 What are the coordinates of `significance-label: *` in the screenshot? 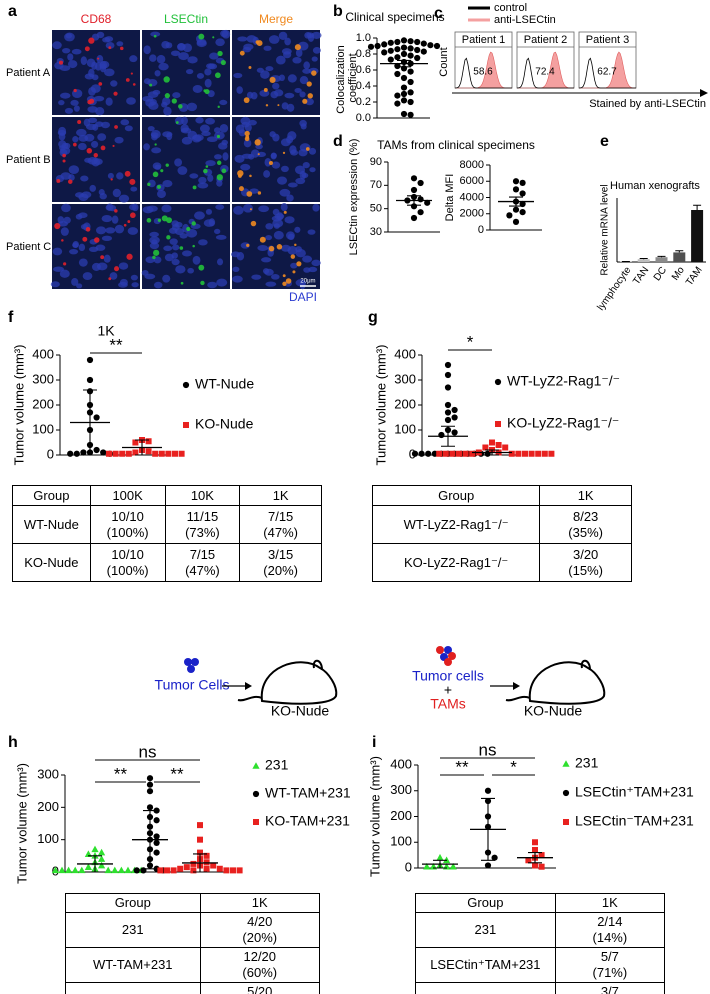 It's located at (470, 341).